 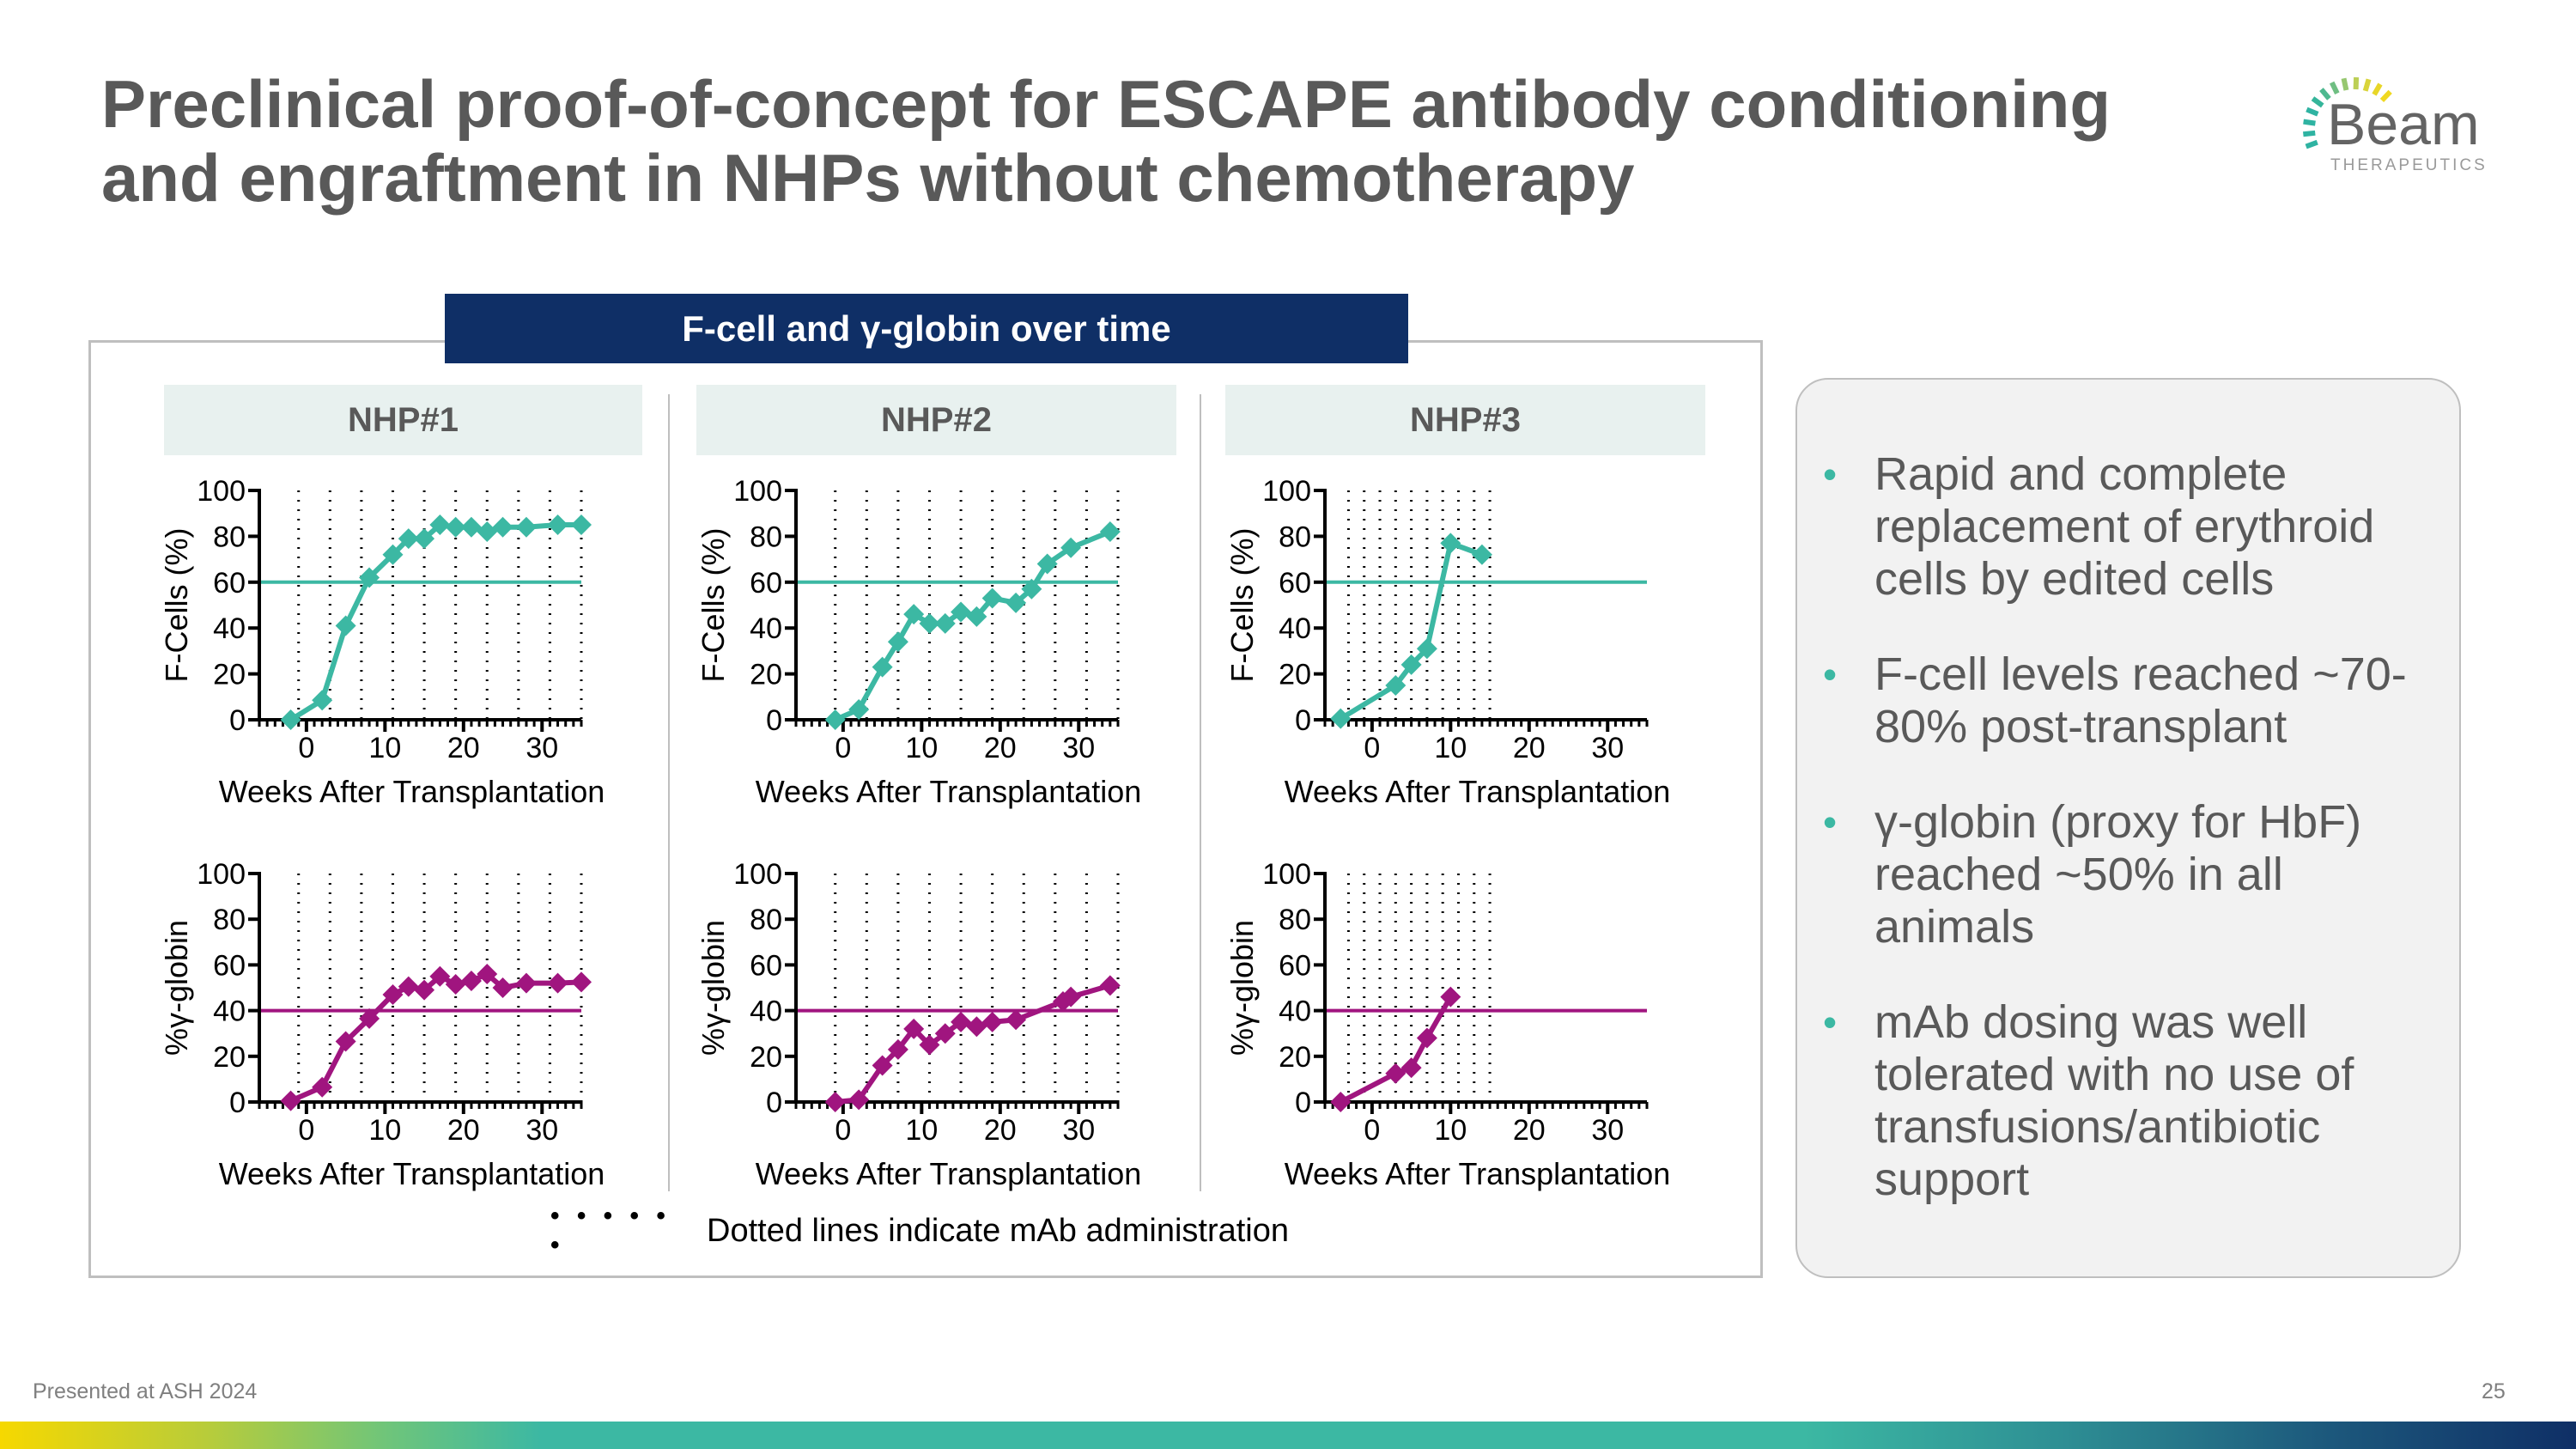 I want to click on nhp2-header: NHP#2, so click(x=936, y=420).